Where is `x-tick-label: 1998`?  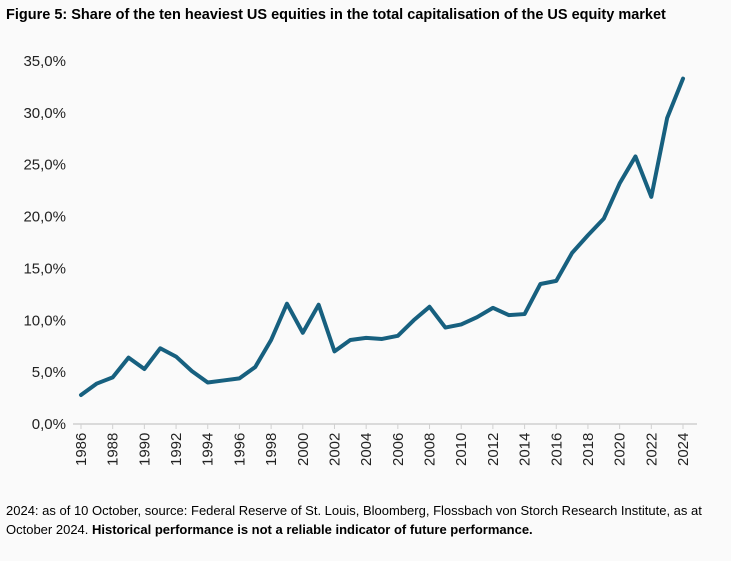
x-tick-label: 1998 is located at coordinates (271, 449).